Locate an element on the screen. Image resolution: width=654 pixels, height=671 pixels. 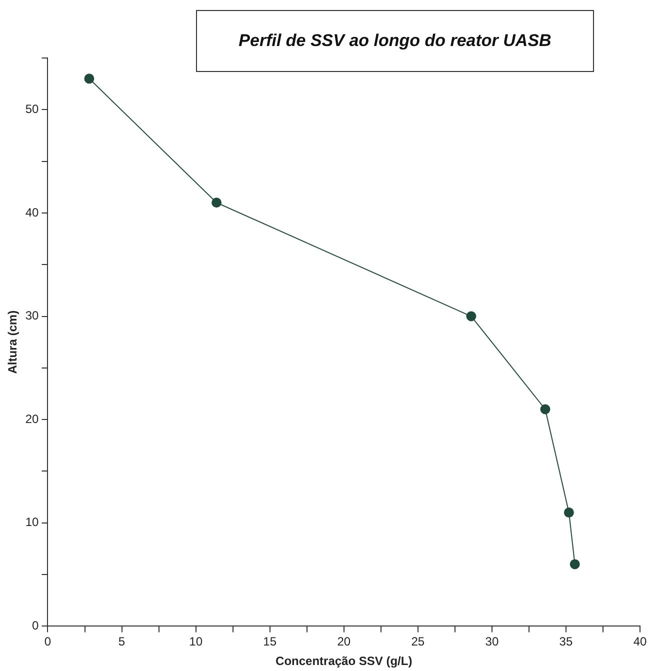
y-tick-label: 50 is located at coordinates (32, 109).